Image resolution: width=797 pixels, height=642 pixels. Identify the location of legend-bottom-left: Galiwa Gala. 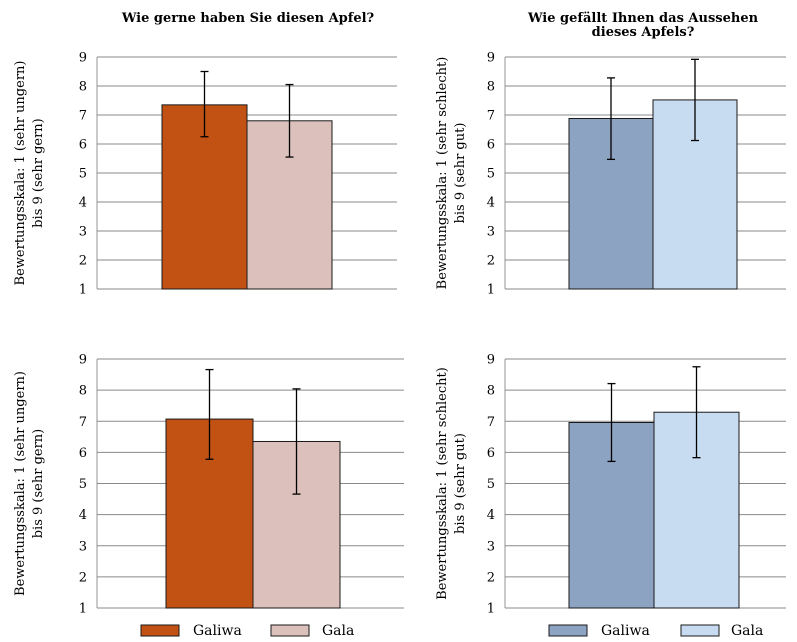
(247, 631).